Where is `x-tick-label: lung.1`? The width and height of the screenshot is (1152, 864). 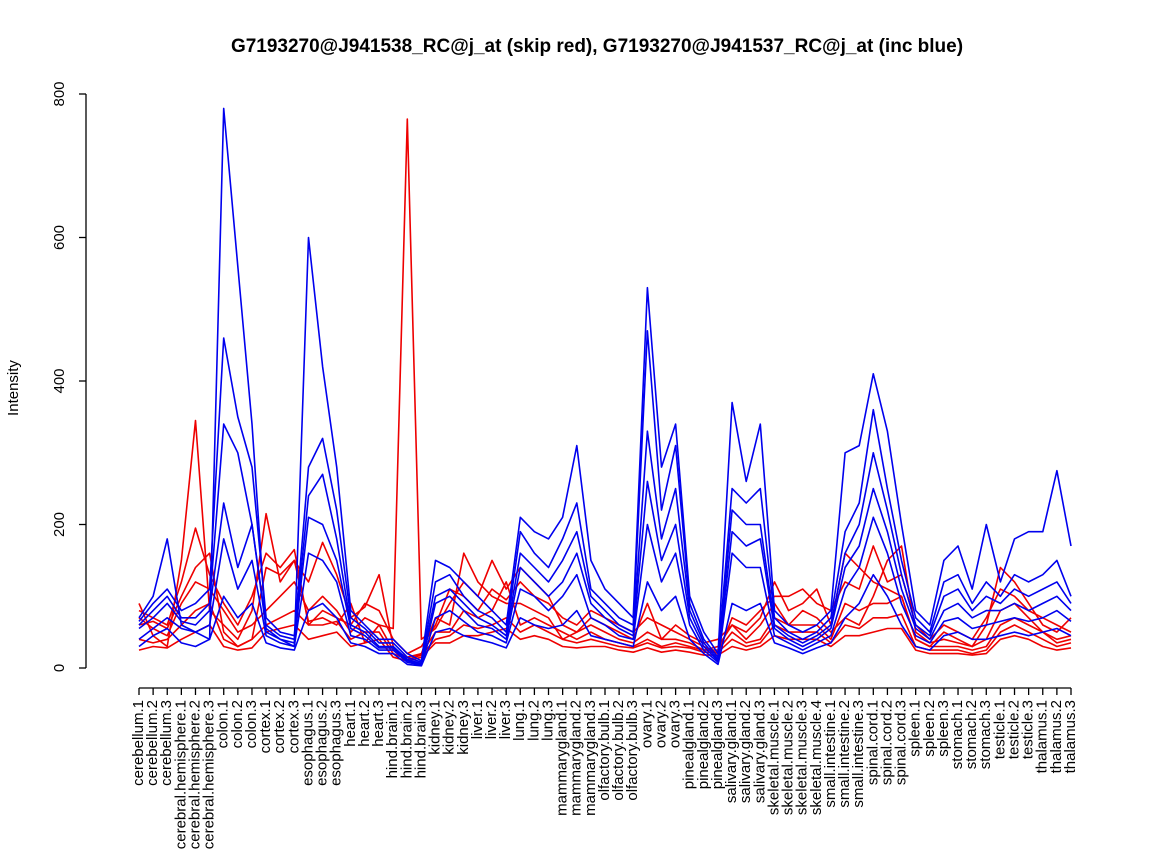
x-tick-label: lung.1 is located at coordinates (519, 720).